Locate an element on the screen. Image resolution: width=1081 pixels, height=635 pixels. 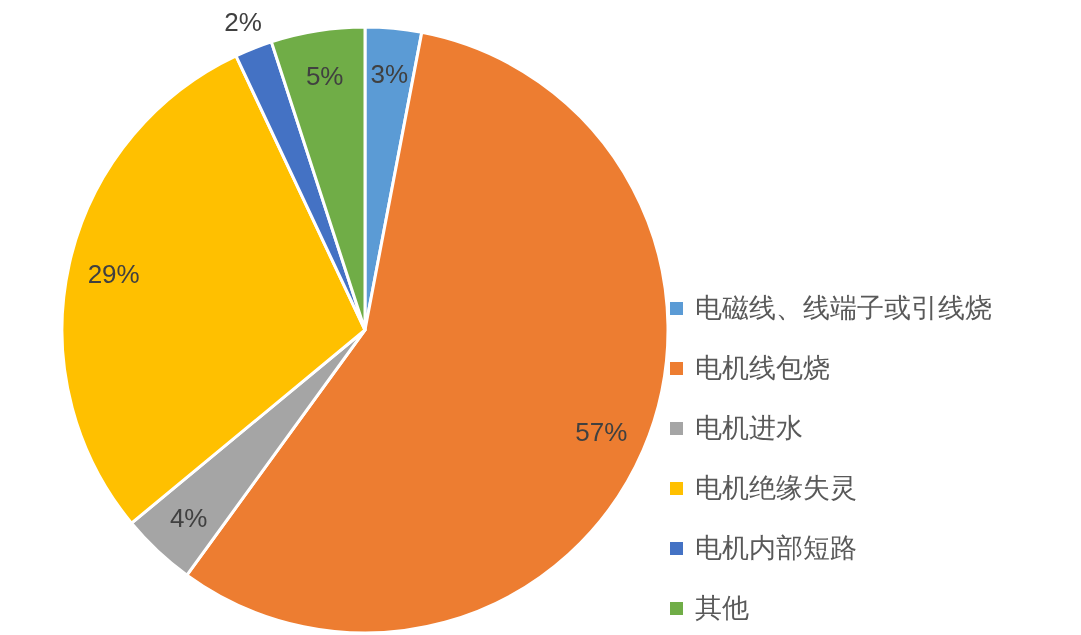
data-label: 4% is located at coordinates (188, 517).